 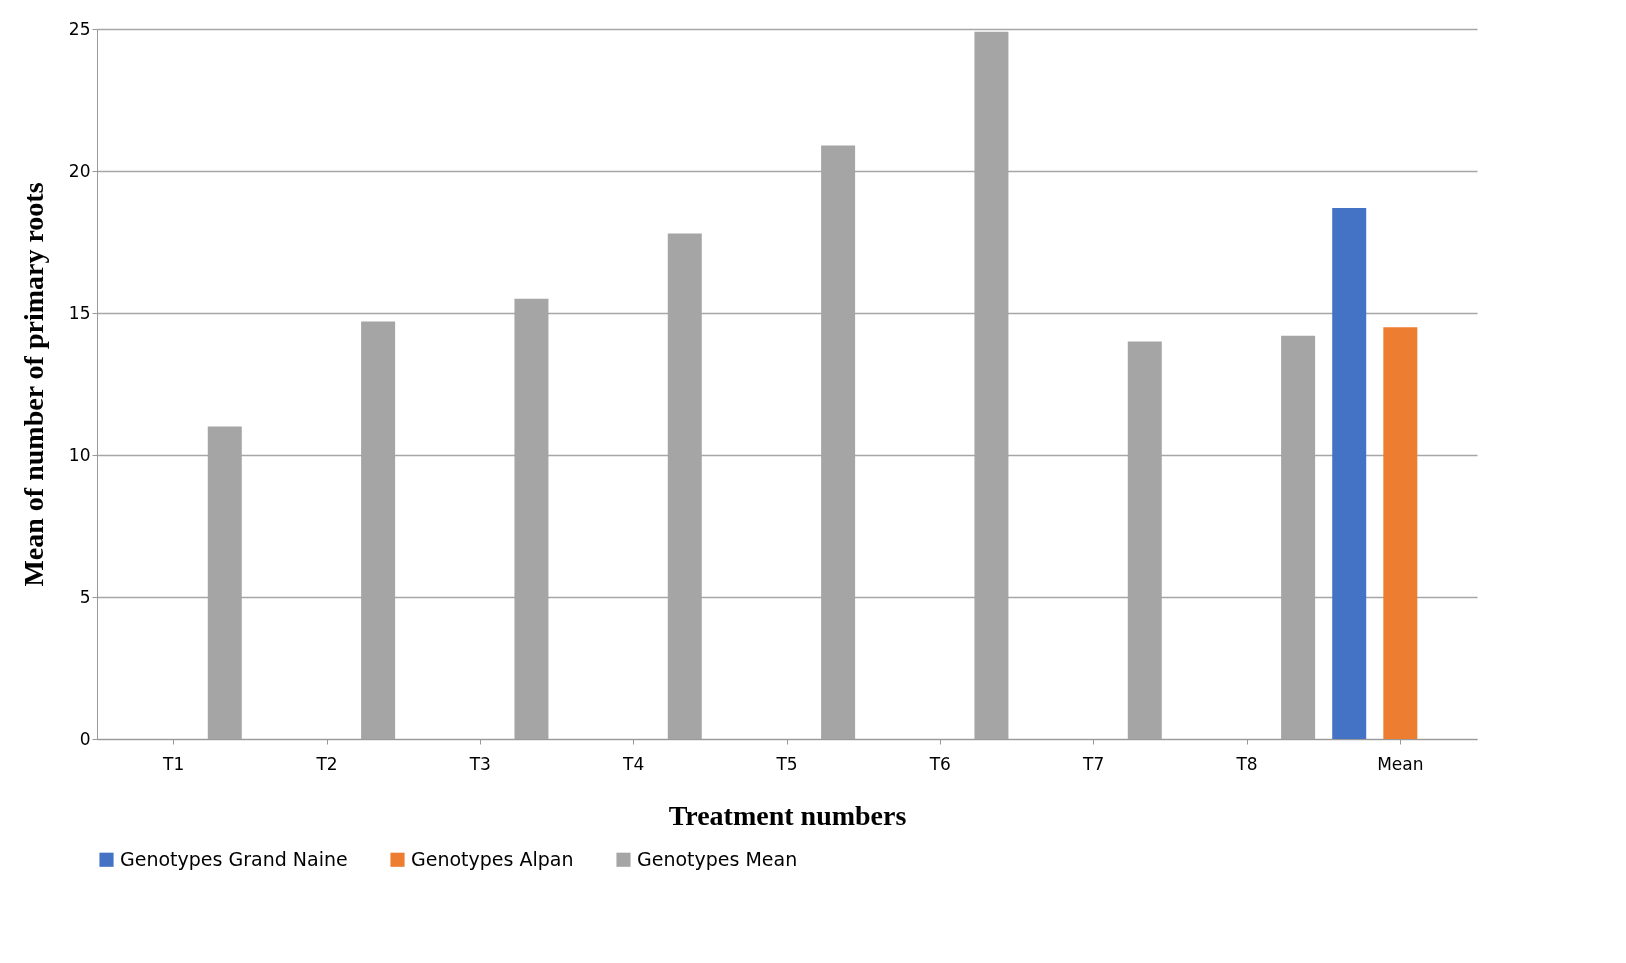 I want to click on x-tick-label: T7, so click(x=1093, y=763).